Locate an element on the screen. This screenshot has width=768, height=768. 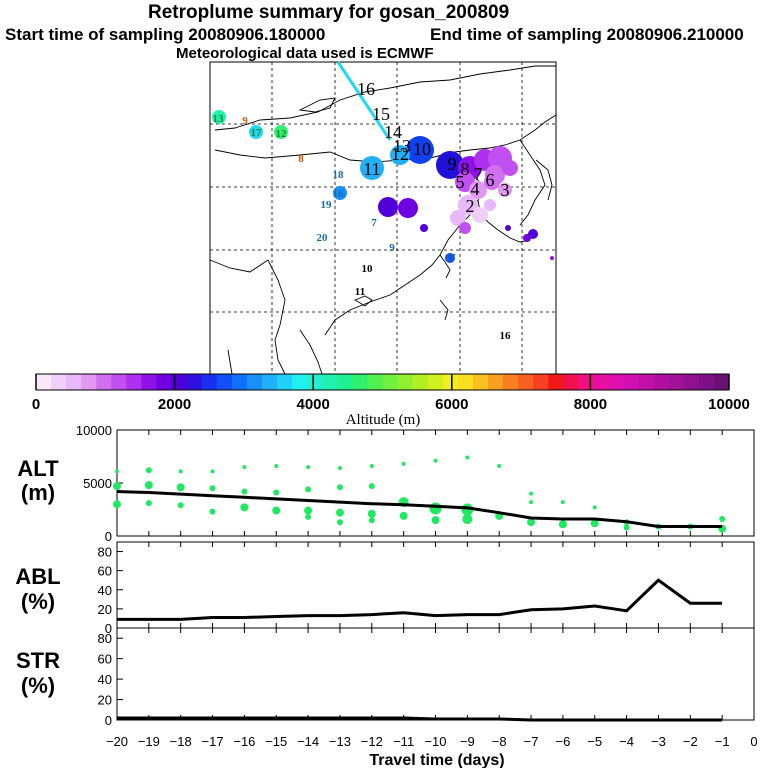
str-xtick-label-2: −19 is located at coordinates (149, 741).